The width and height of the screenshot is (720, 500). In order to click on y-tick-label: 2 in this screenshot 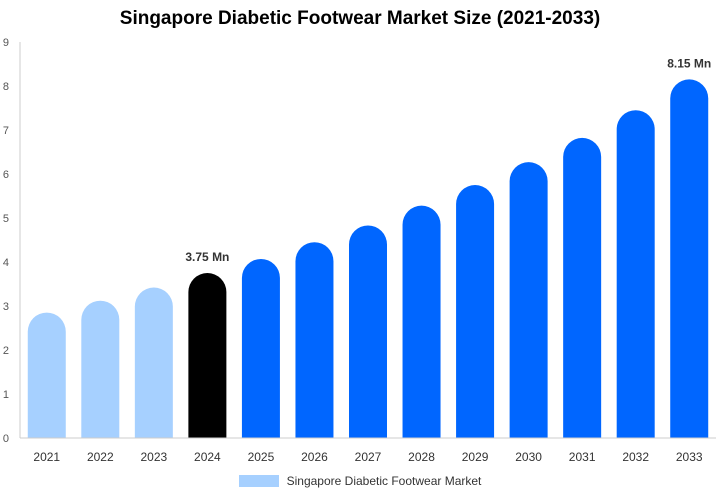, I will do `click(6, 351)`.